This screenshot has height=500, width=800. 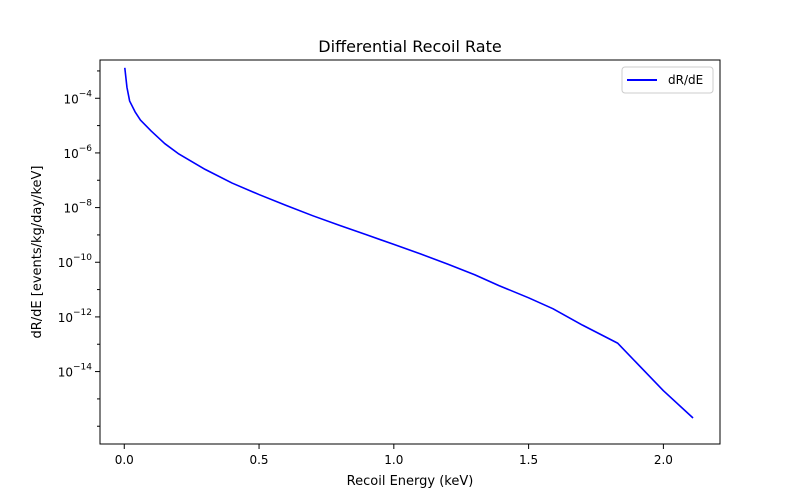 I want to click on y-tick-label: 10⁻⁸, so click(x=77, y=207).